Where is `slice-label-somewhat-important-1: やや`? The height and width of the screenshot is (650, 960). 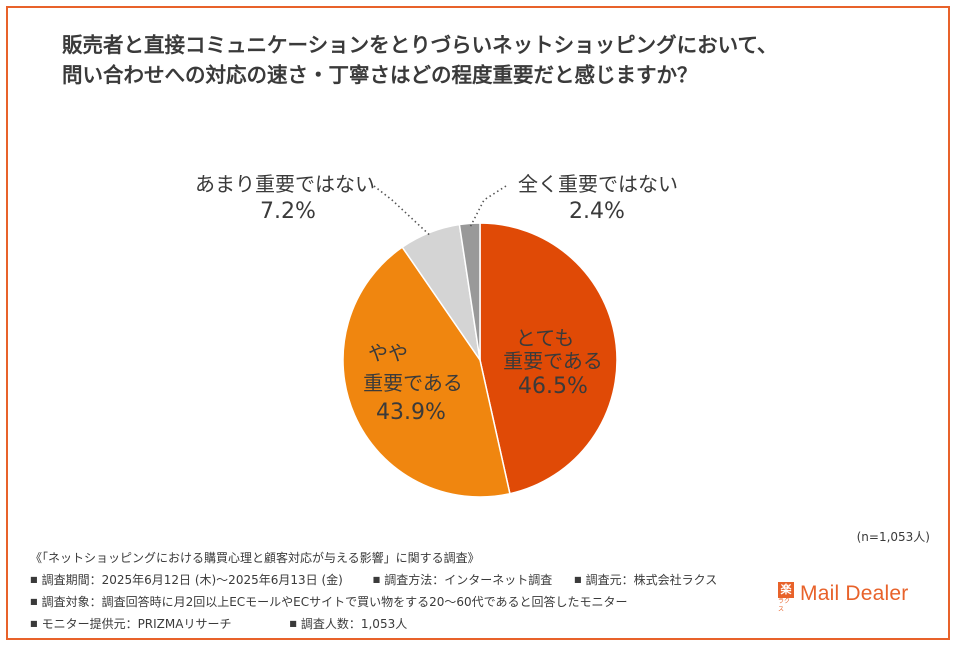
slice-label-somewhat-important-1: やや is located at coordinates (388, 353).